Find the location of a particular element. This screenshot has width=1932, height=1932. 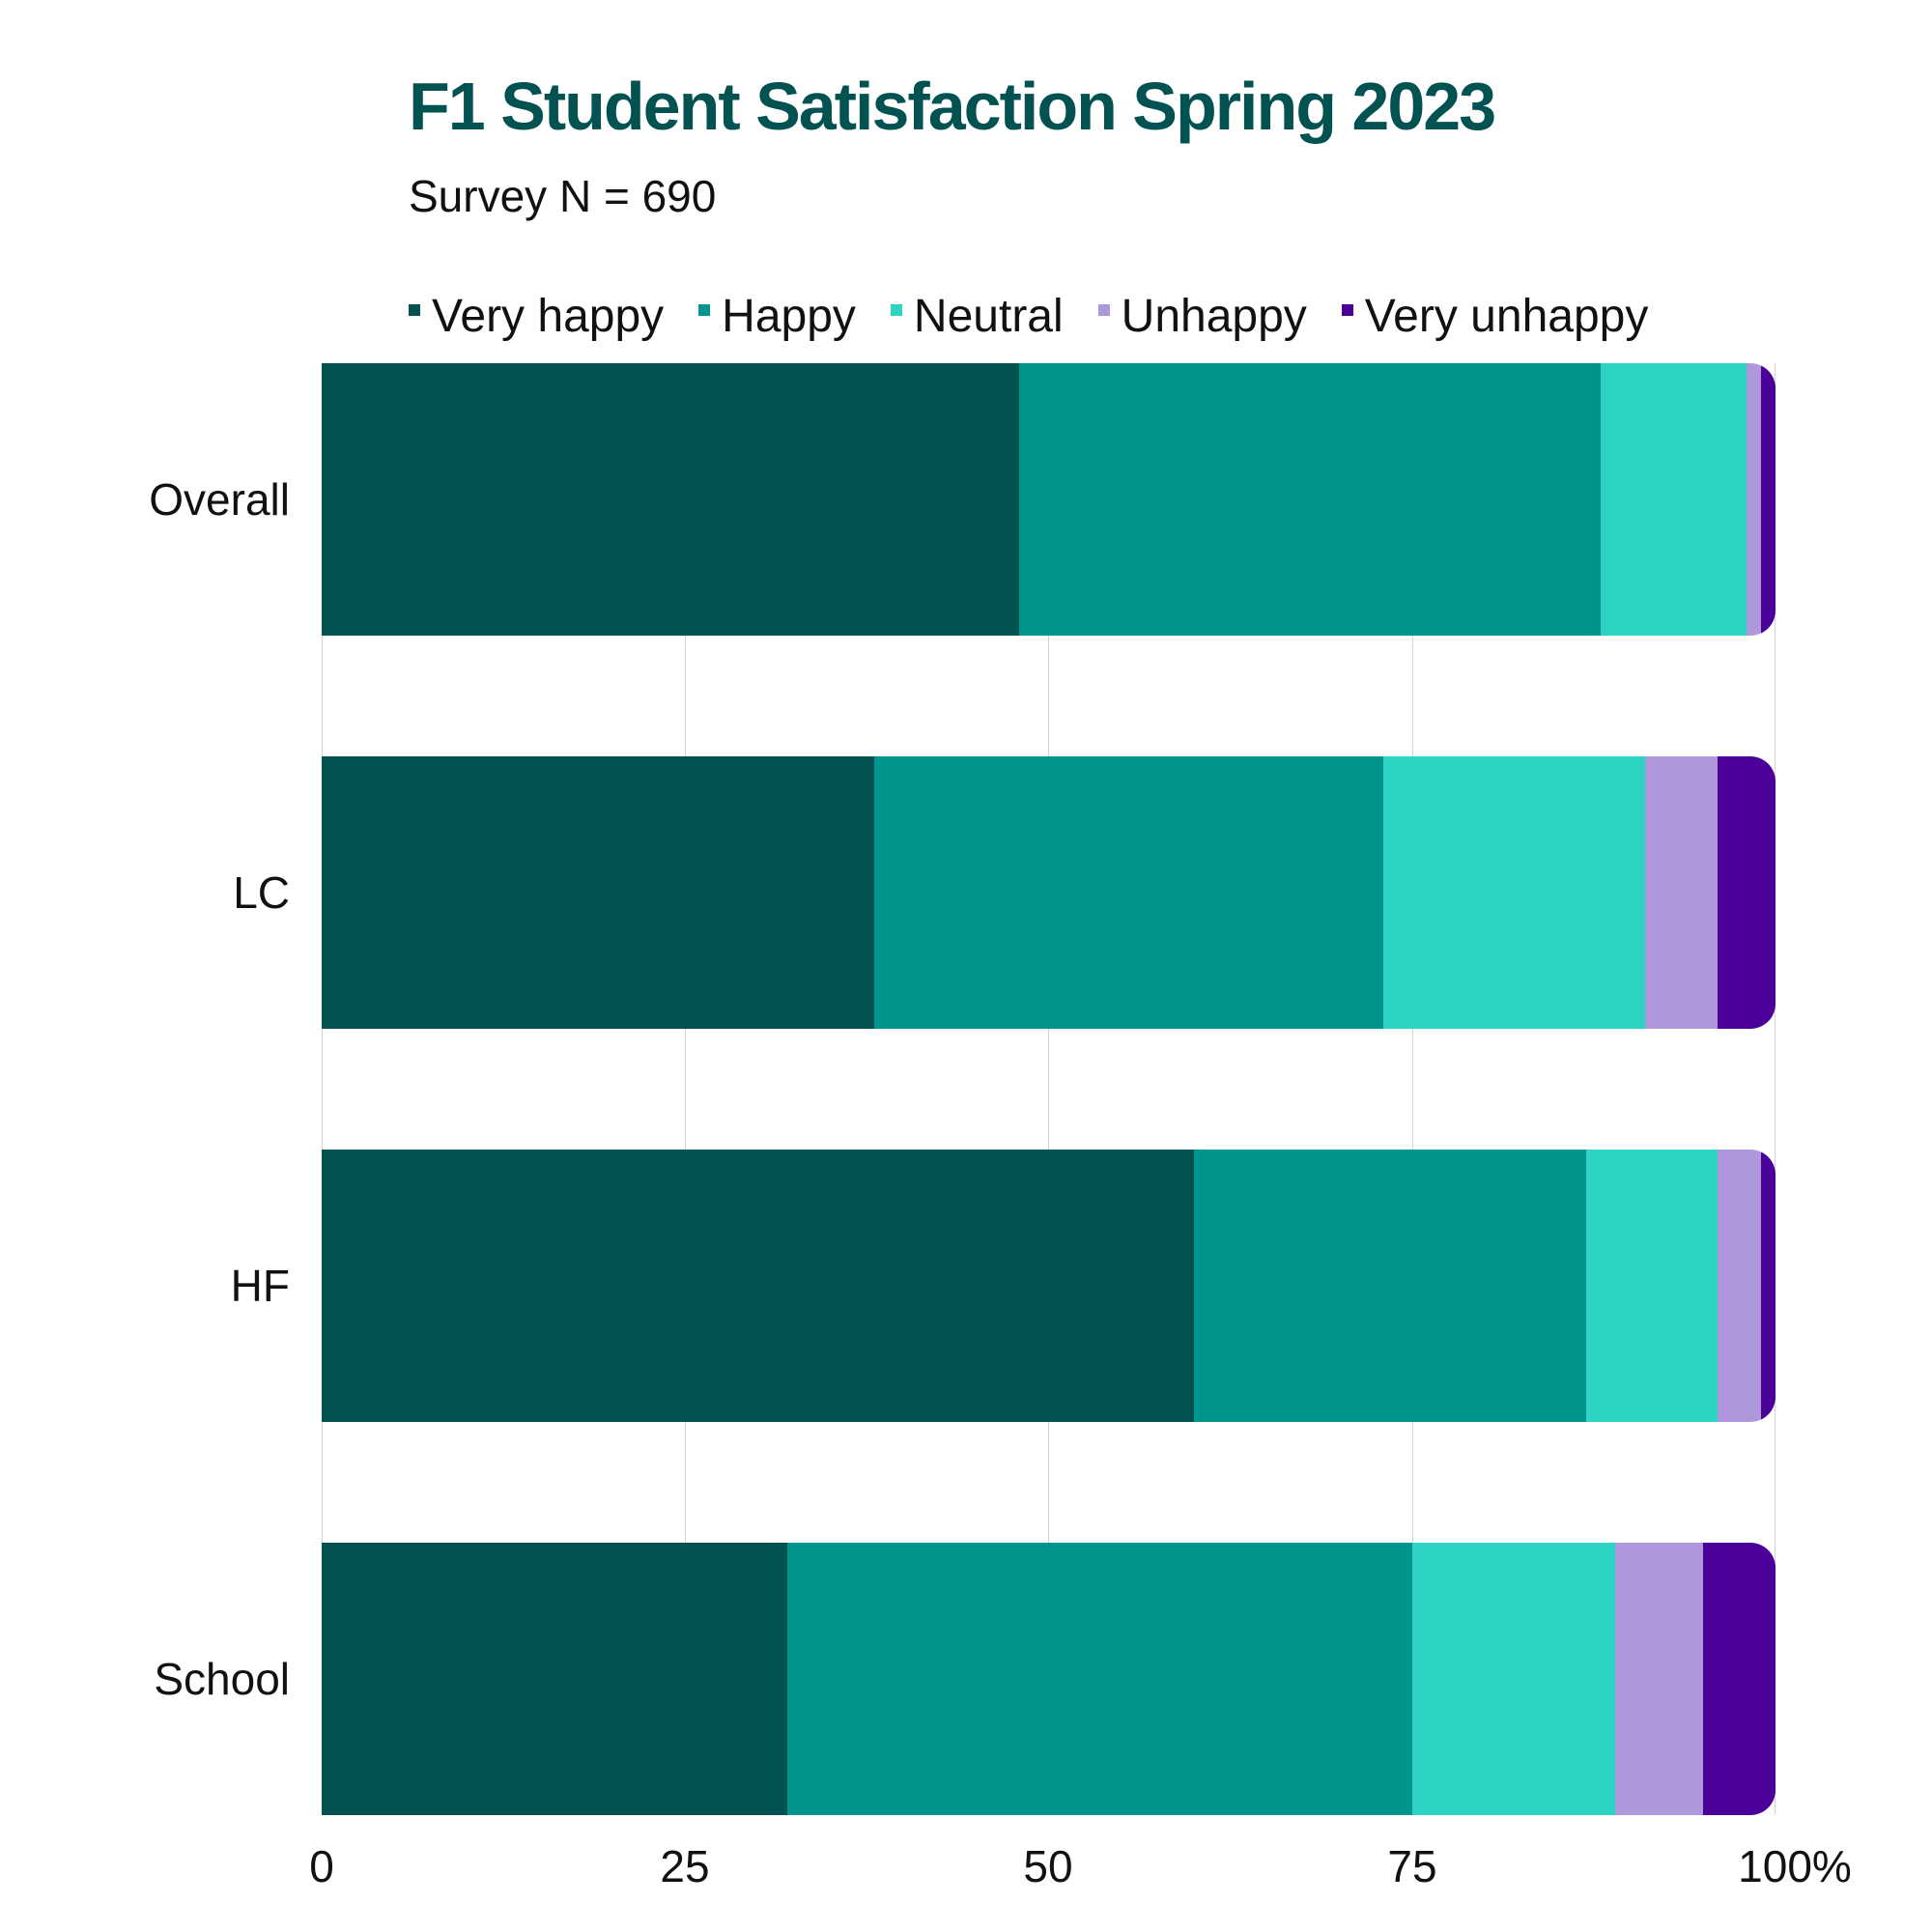

chart-title: F1 Student Satisfaction Spring 2023 is located at coordinates (952, 106).